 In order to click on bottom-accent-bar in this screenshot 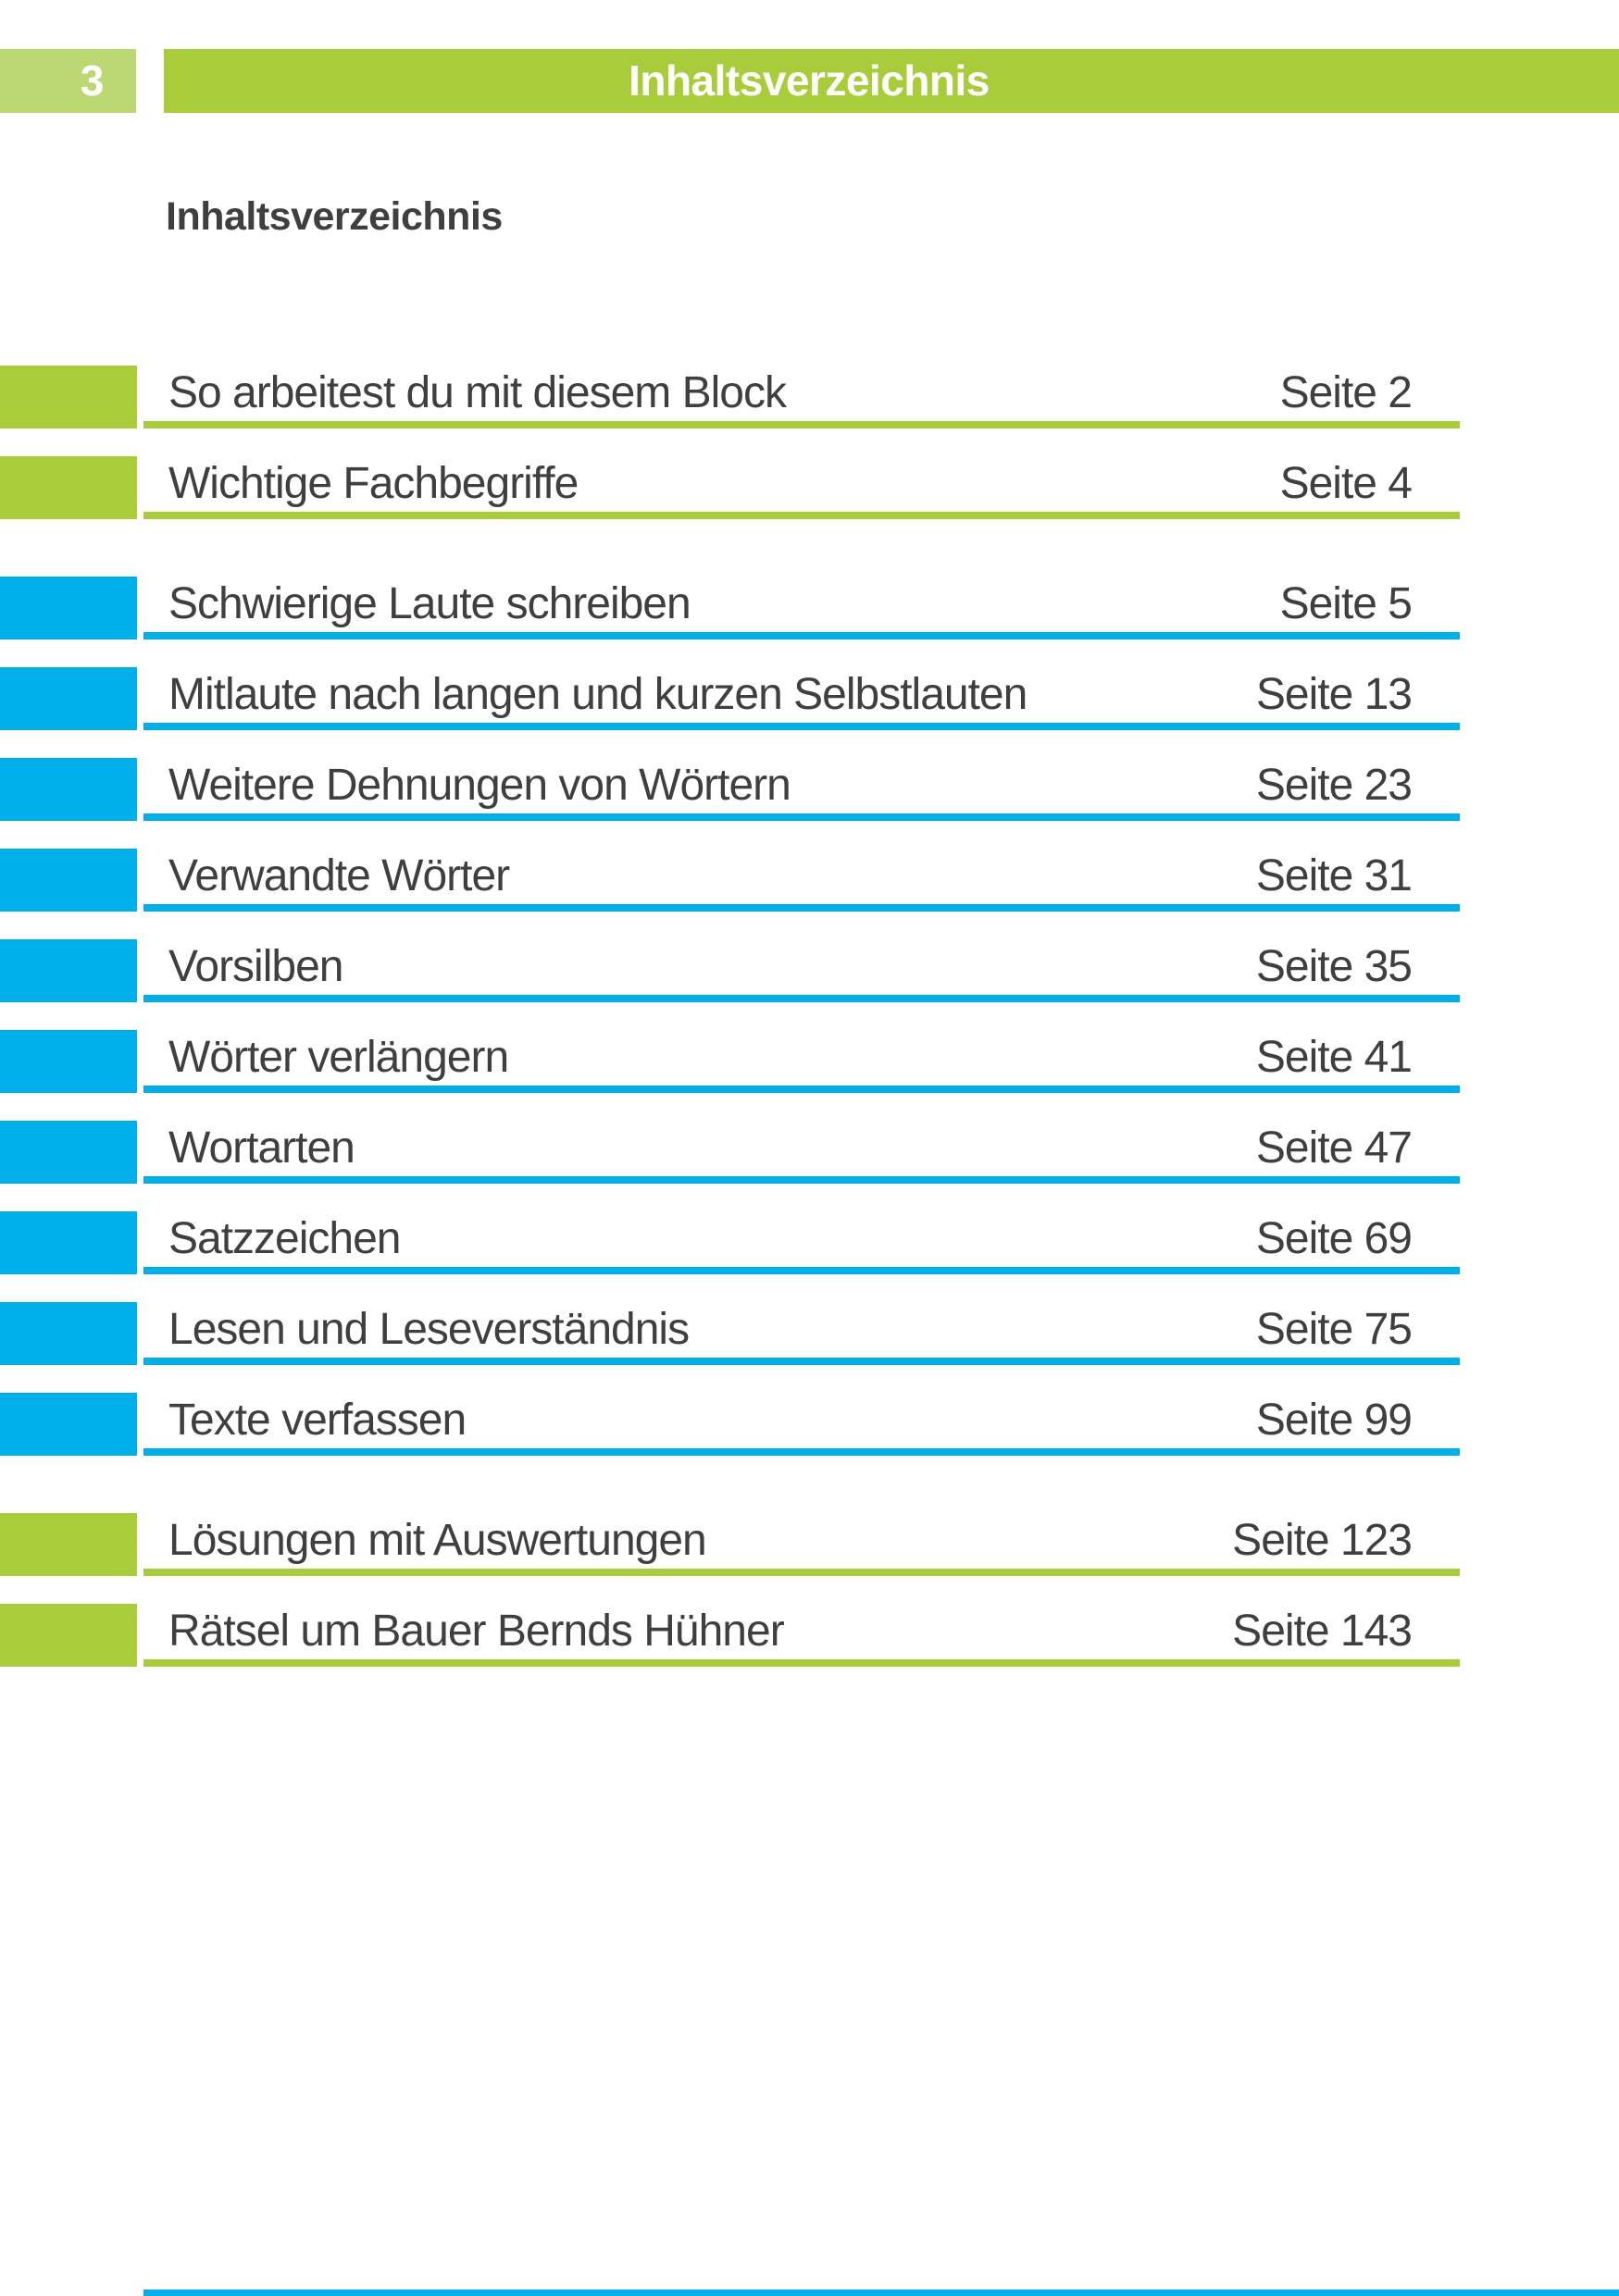, I will do `click(881, 2293)`.